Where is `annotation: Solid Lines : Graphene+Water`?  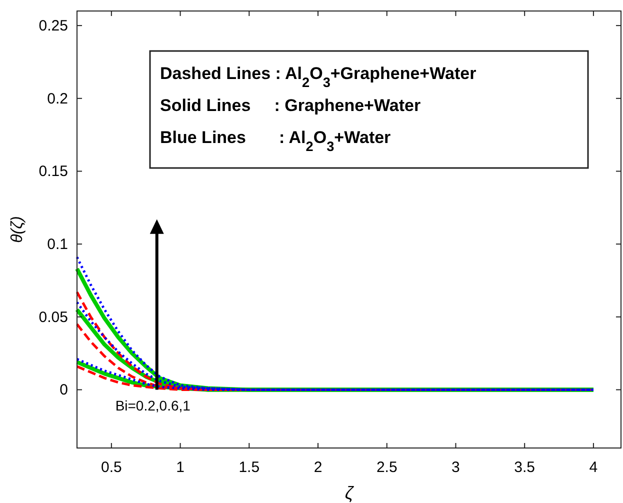
annotation: Solid Lines : Graphene+Water is located at coordinates (290, 105).